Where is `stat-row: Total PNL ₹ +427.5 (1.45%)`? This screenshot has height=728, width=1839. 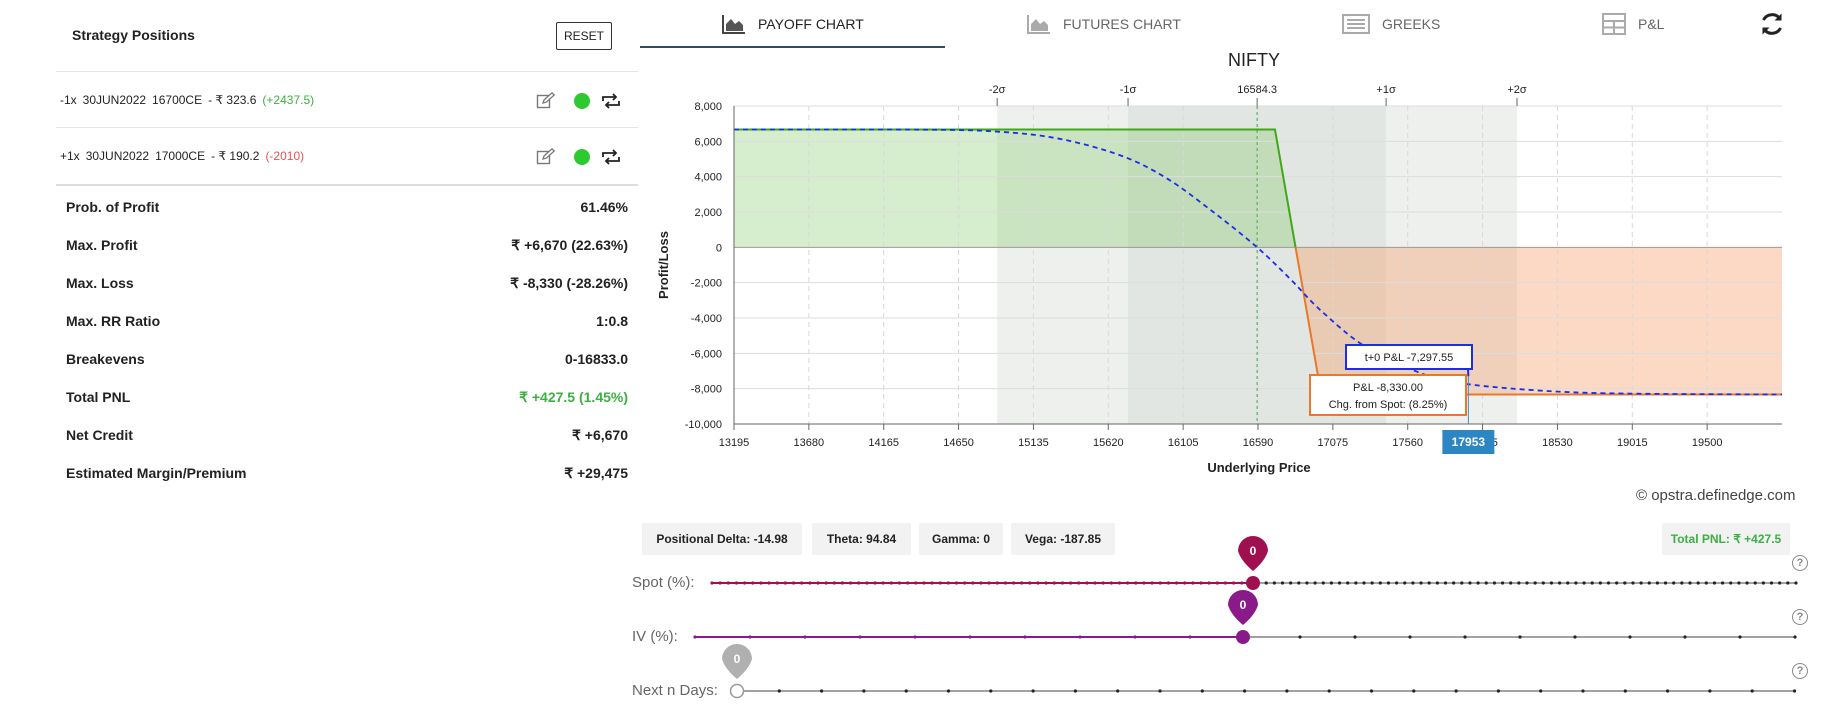 stat-row: Total PNL ₹ +427.5 (1.45%) is located at coordinates (347, 397).